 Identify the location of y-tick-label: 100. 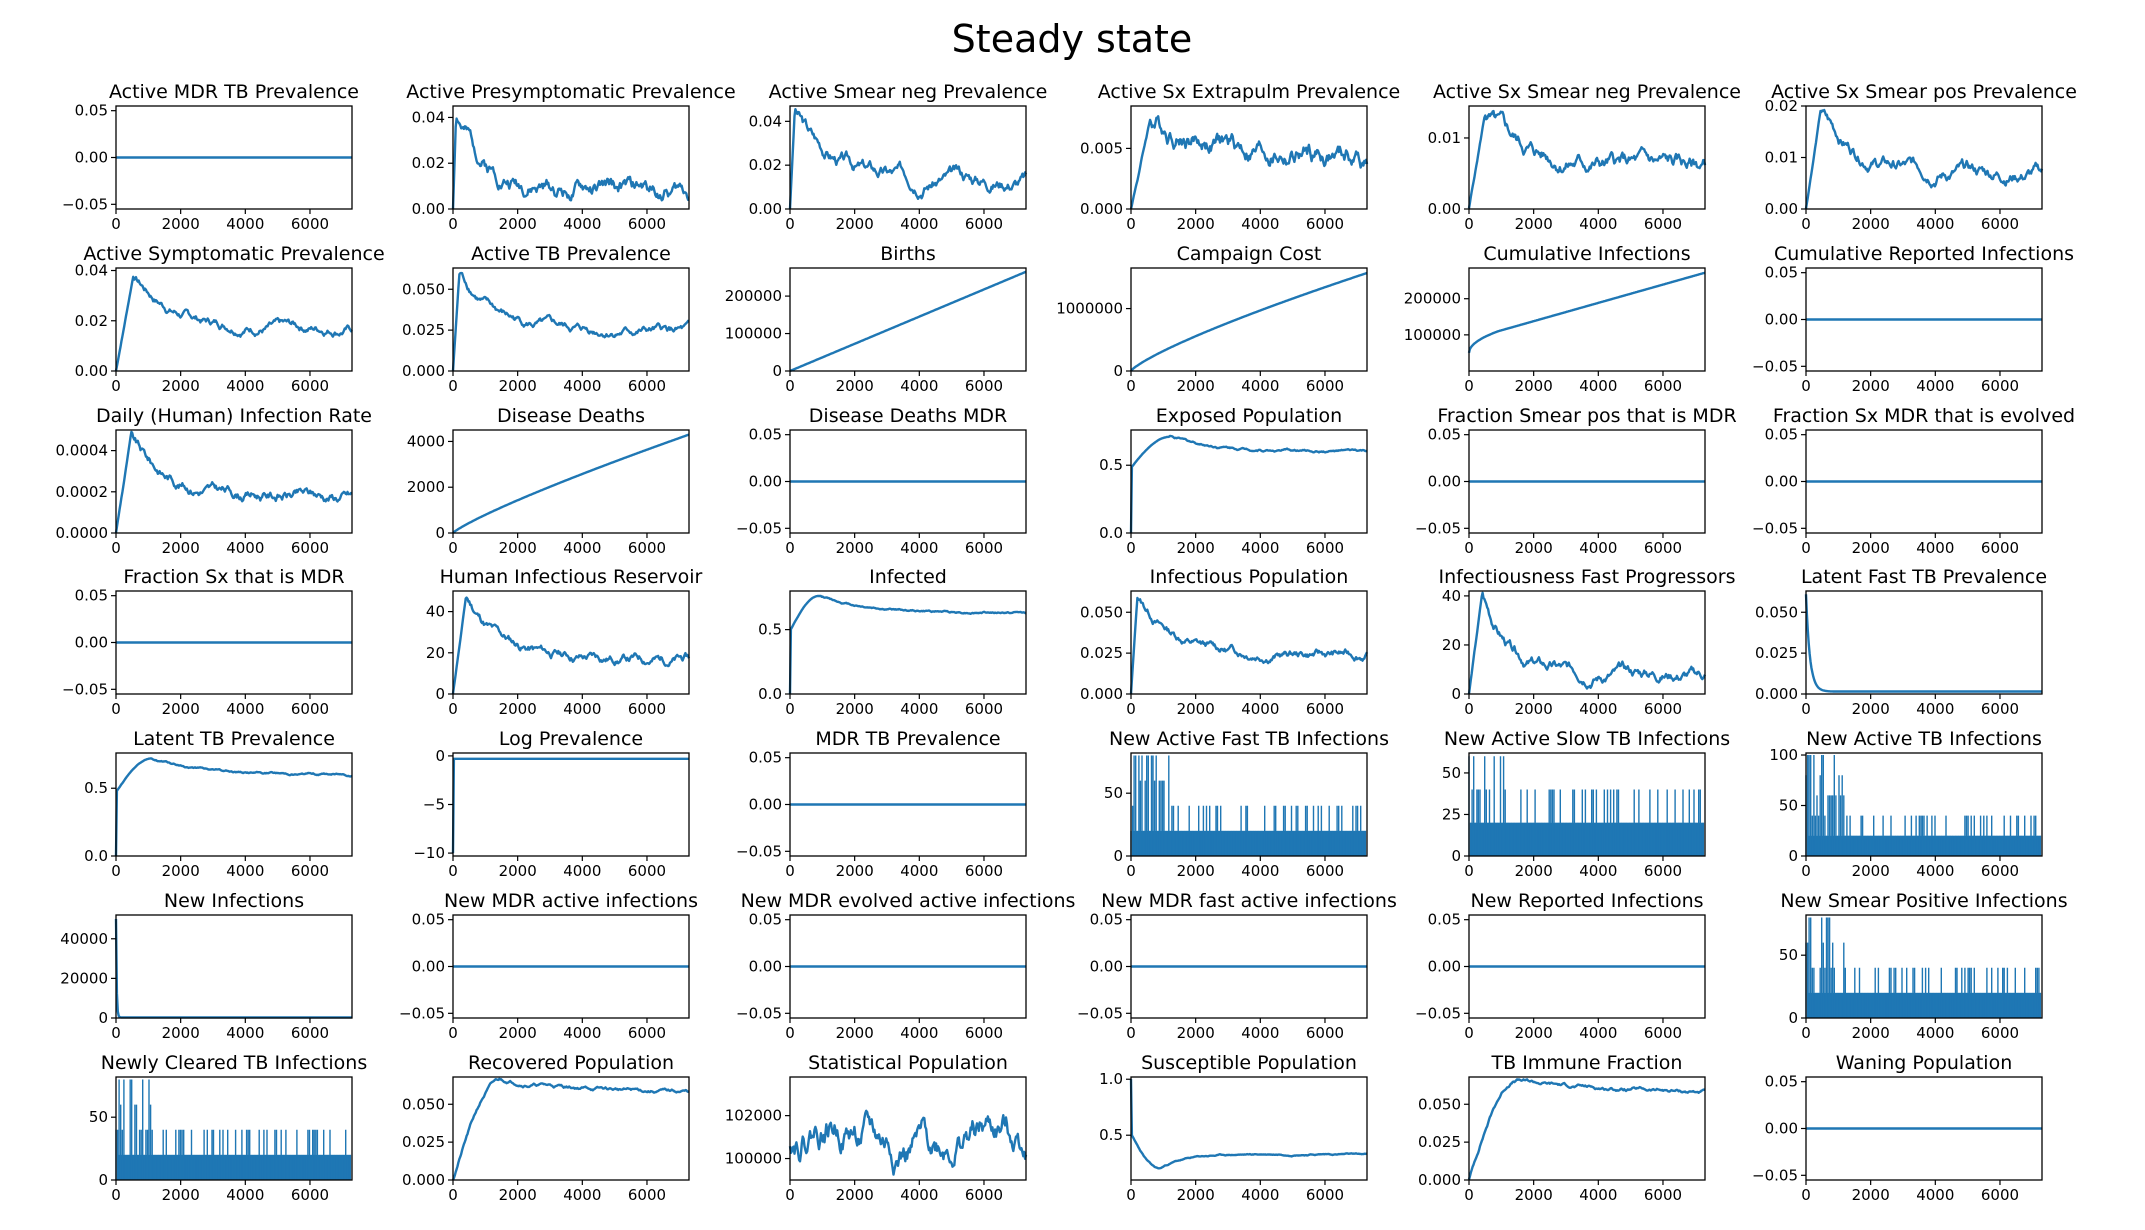
(1783, 755).